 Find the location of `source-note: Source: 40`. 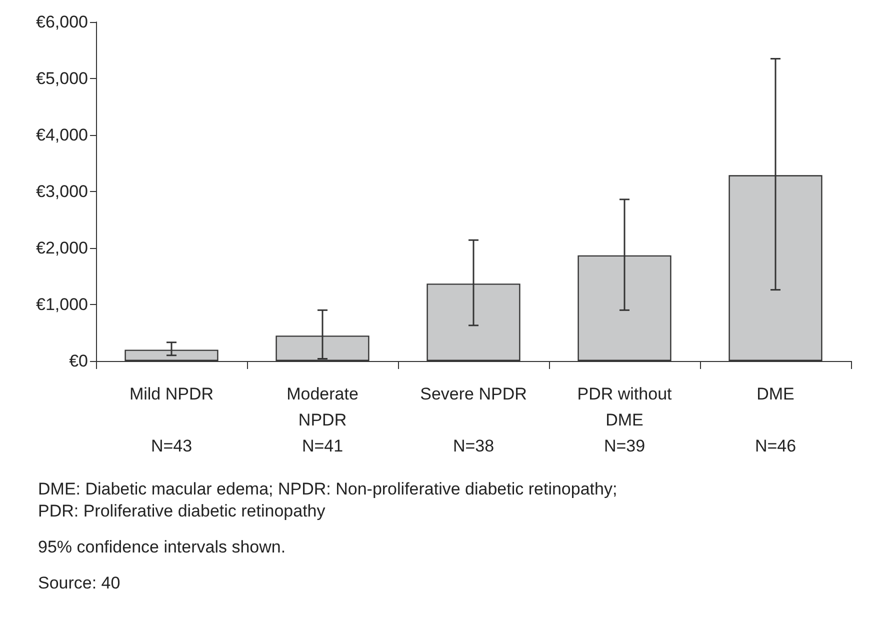

source-note: Source: 40 is located at coordinates (79, 583).